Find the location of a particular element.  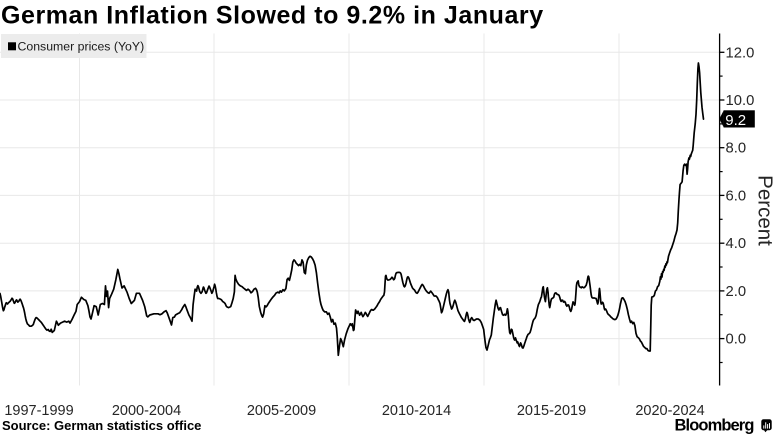

svg-text: 0.0 is located at coordinates (736, 340).